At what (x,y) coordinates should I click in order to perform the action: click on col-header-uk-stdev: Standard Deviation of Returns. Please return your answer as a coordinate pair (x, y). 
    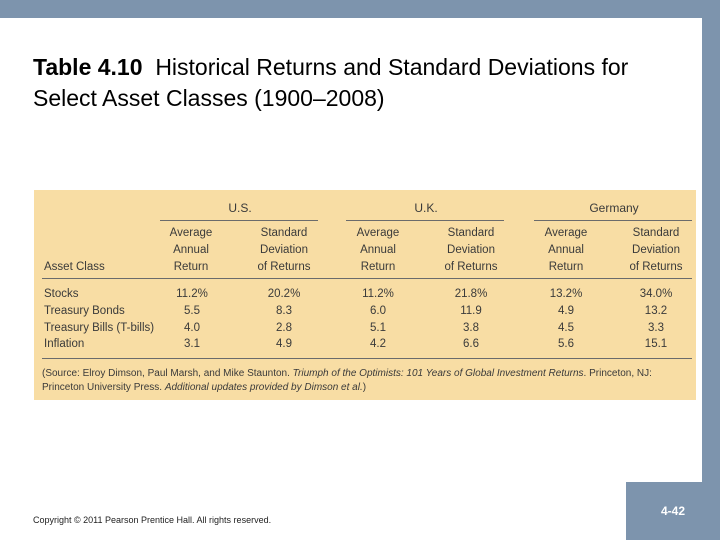
    Looking at the image, I should click on (471, 250).